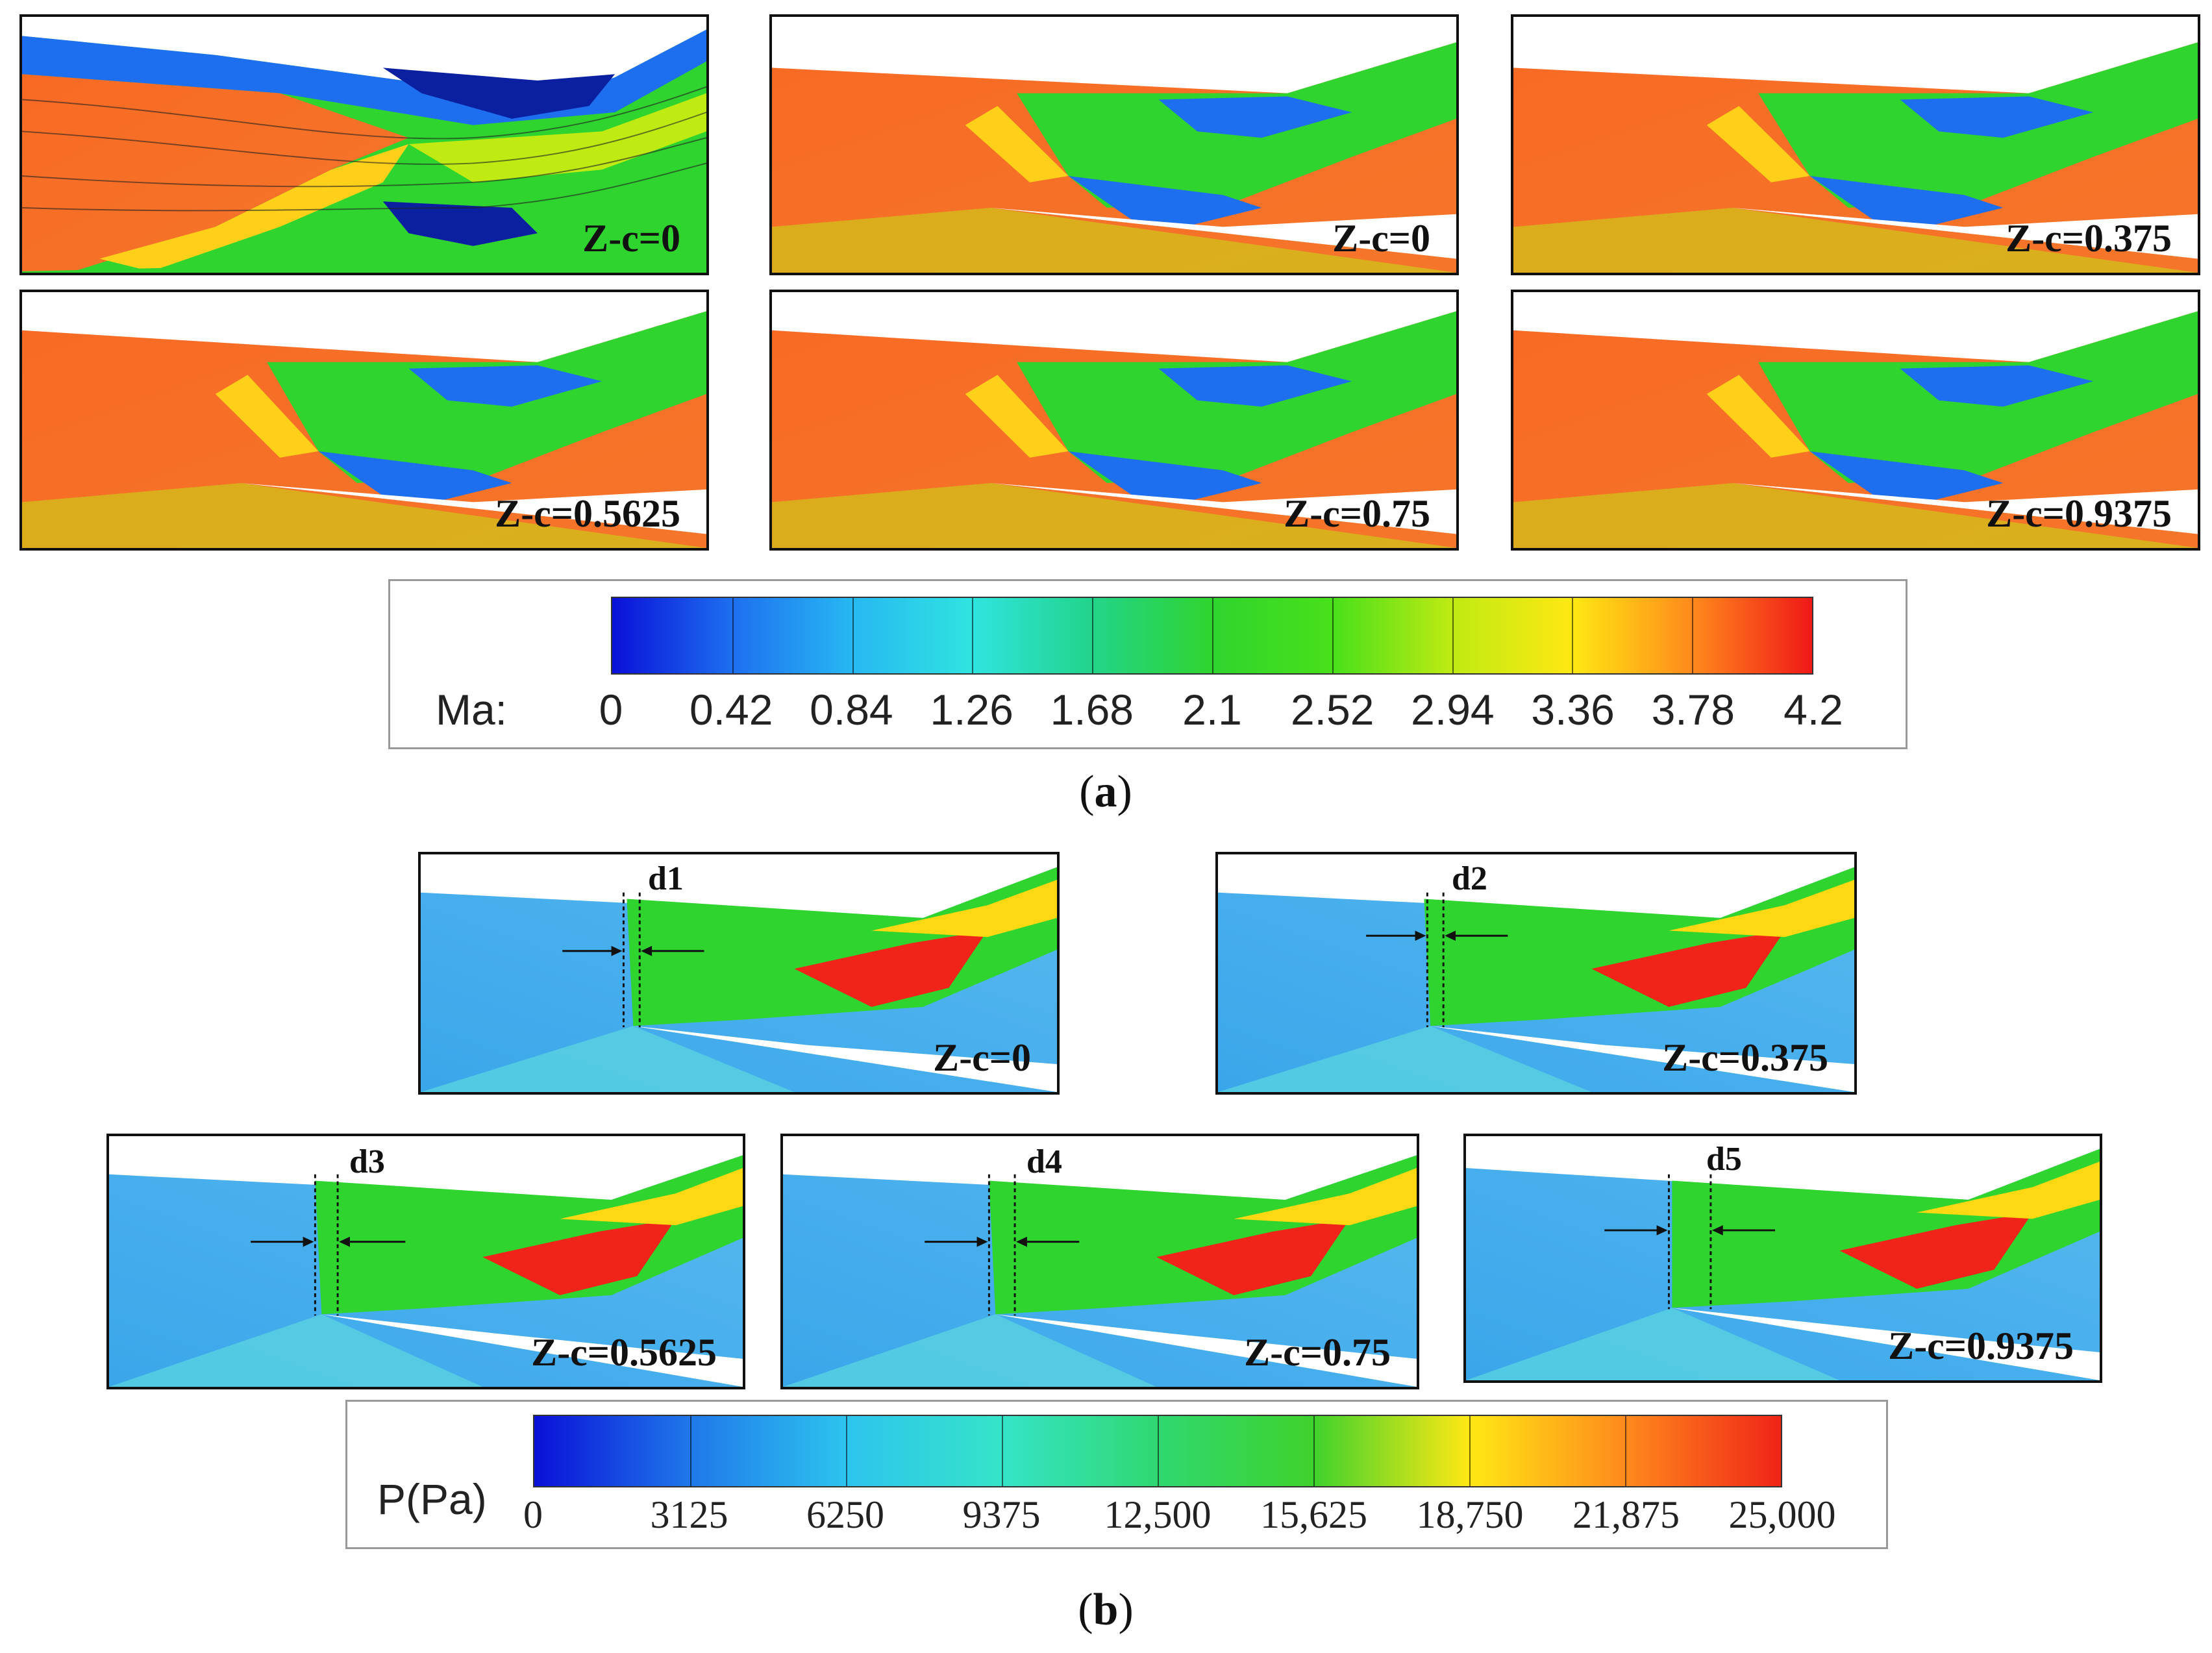 This screenshot has width=2212, height=1653. I want to click on mach-contour-panel-1: Z-c=0, so click(364, 144).